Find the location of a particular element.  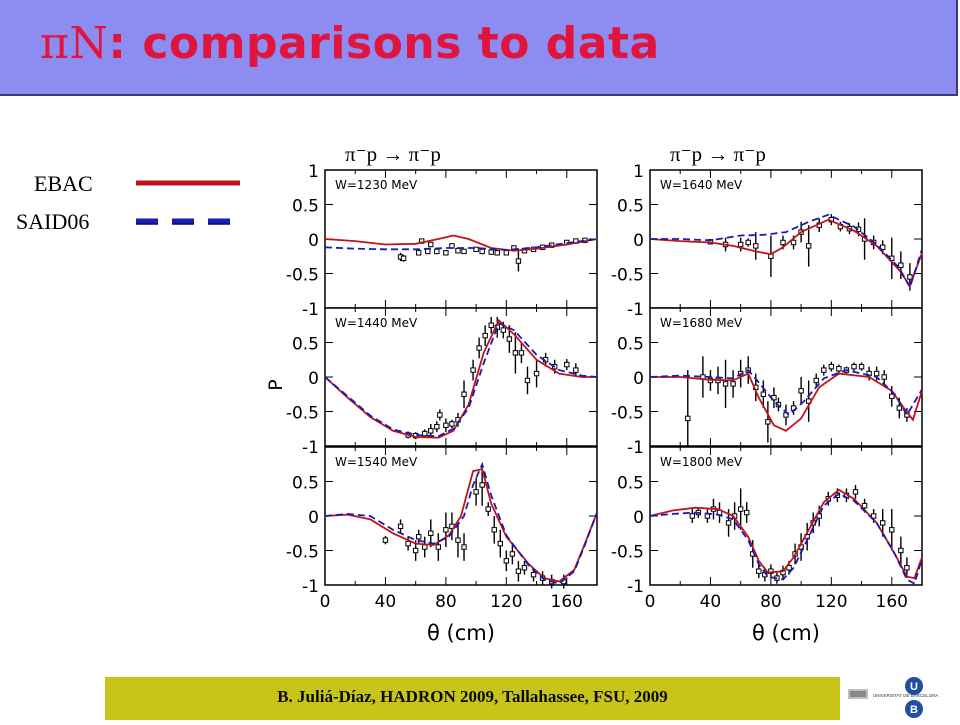

legend-label-ebac: EBAC is located at coordinates (63, 183).